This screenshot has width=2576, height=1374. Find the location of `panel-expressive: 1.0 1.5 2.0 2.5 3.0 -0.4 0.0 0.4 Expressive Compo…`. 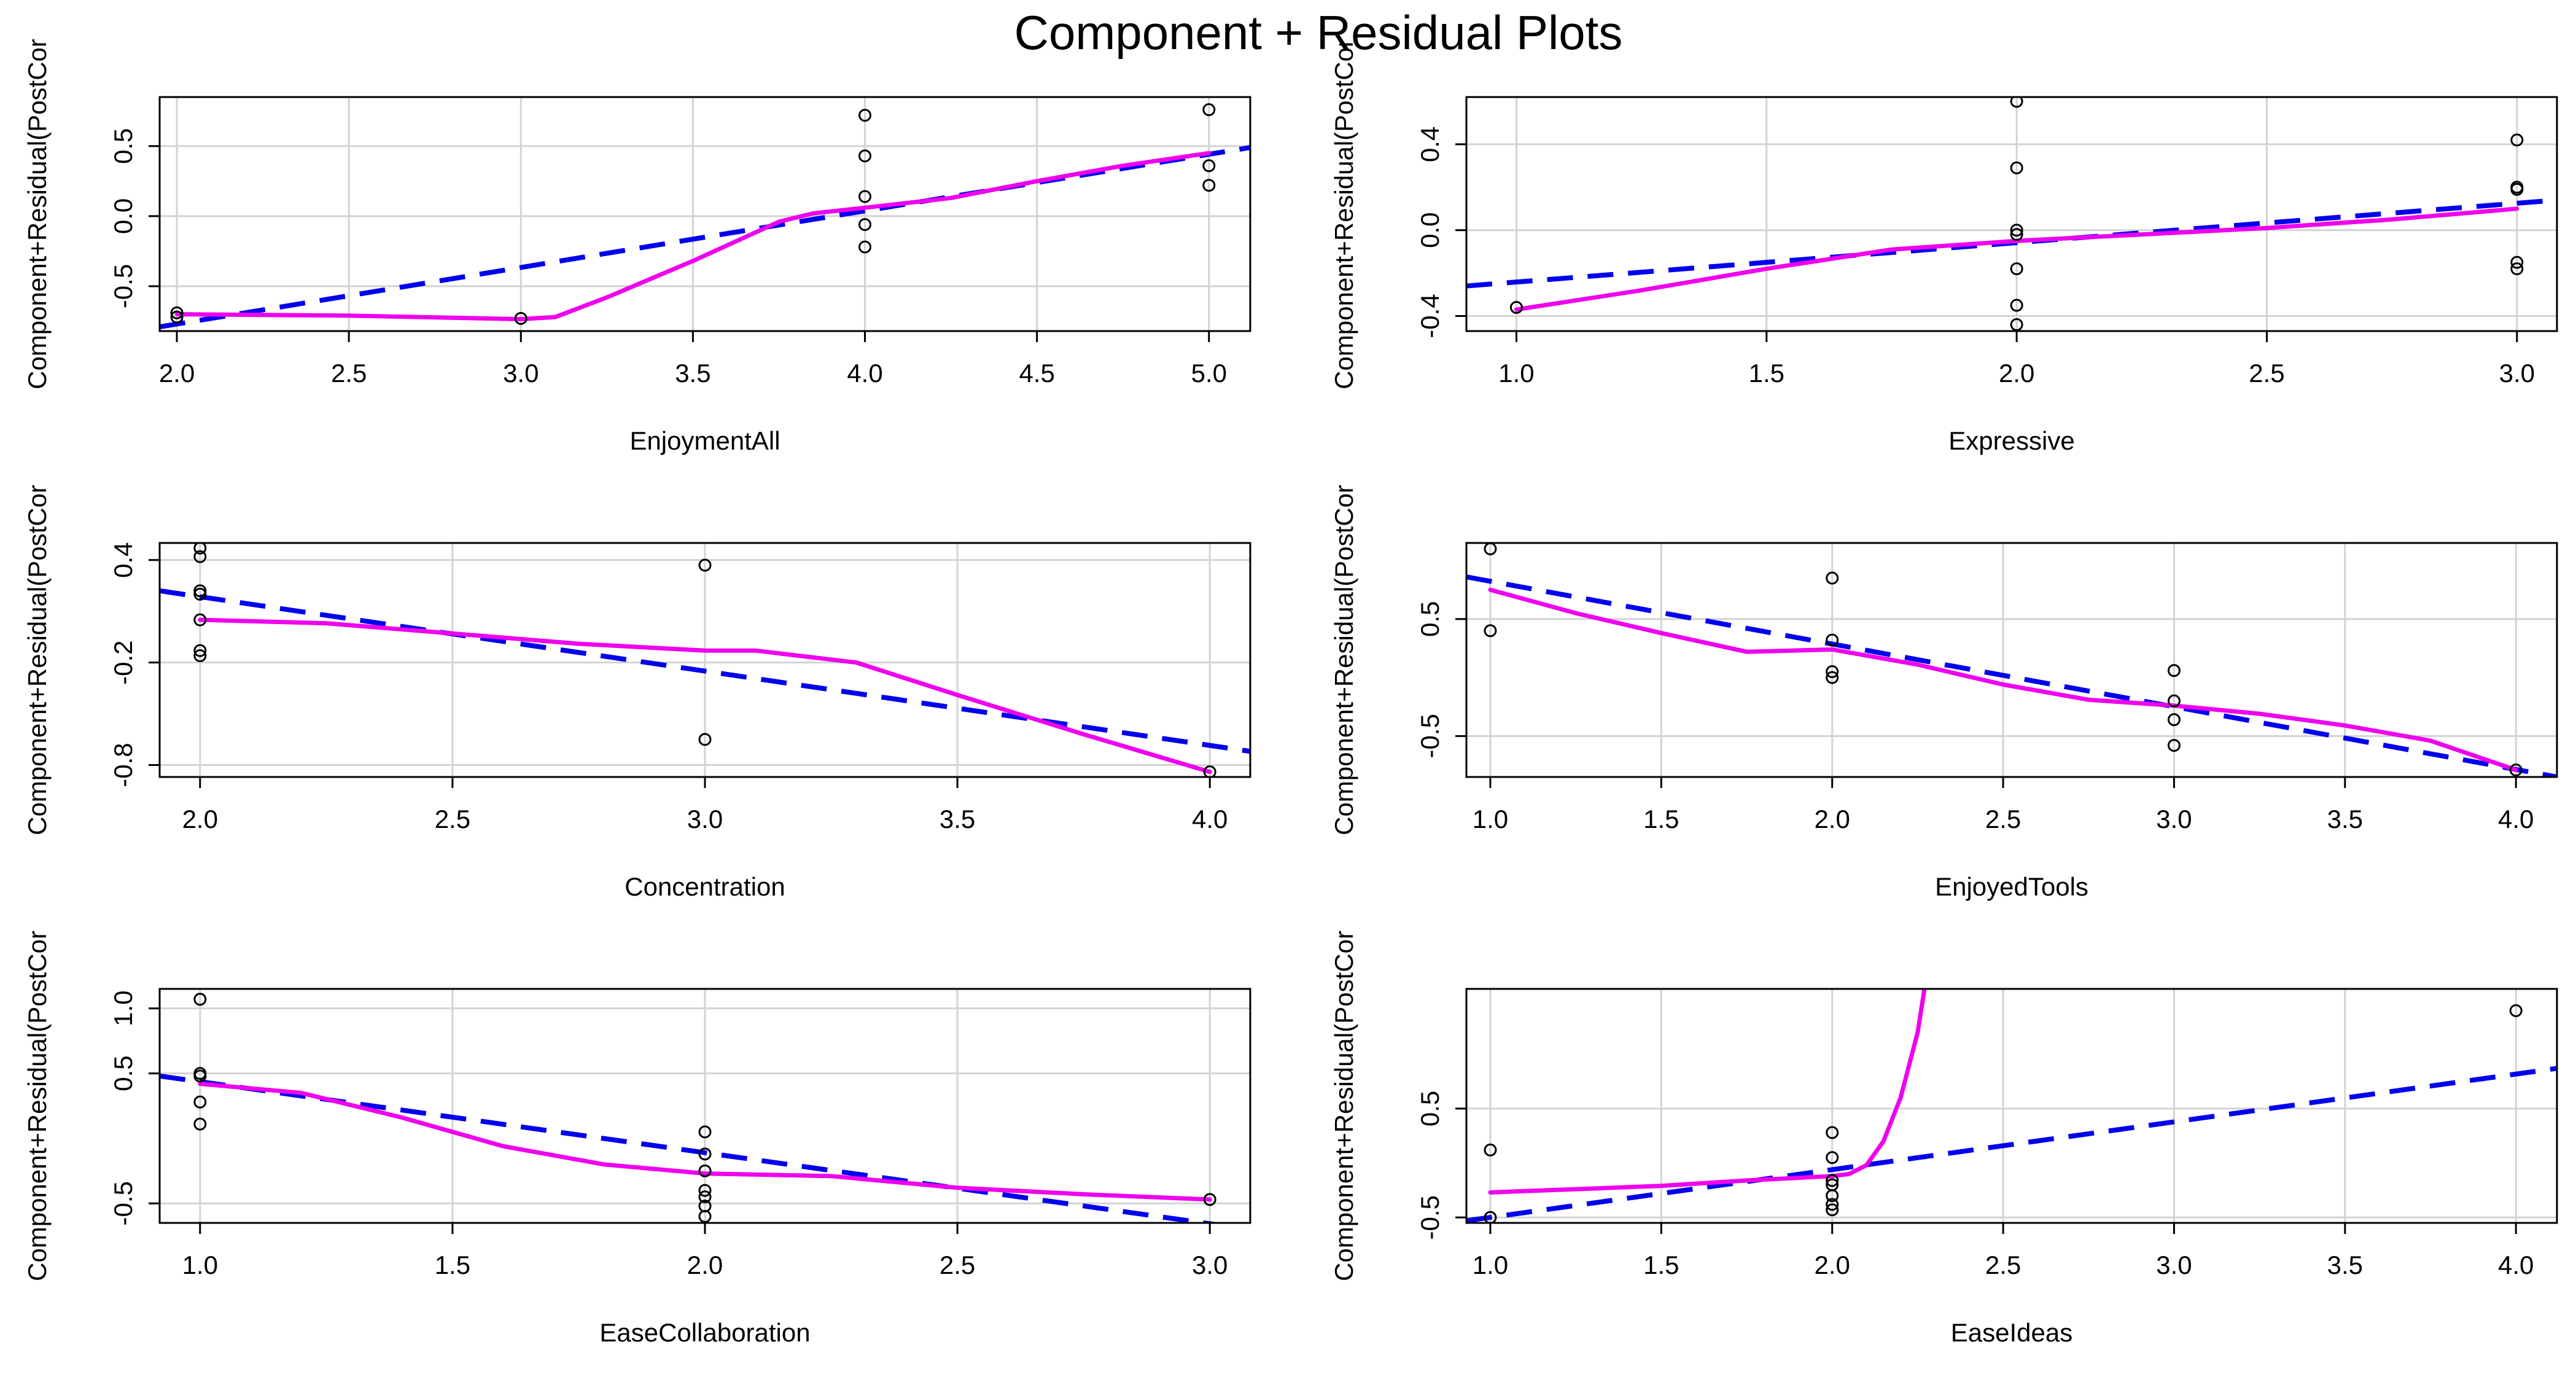

panel-expressive: 1.0 1.5 2.0 2.5 3.0 -0.4 0.0 0.4 Expressive Compo… is located at coordinates (1943, 247).